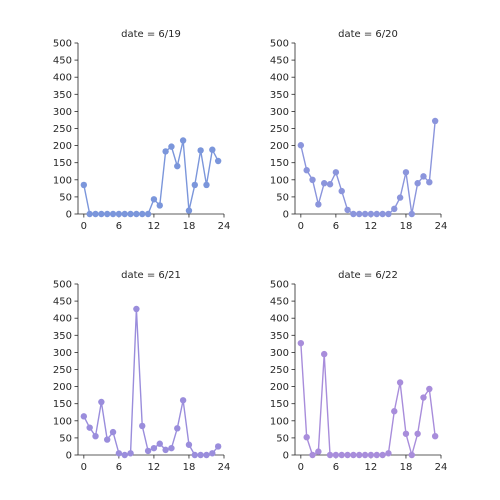 Image resolution: width=500 pixels, height=500 pixels. What do you see at coordinates (368, 275) in the screenshot?
I see `panel-title: date = 6/22` at bounding box center [368, 275].